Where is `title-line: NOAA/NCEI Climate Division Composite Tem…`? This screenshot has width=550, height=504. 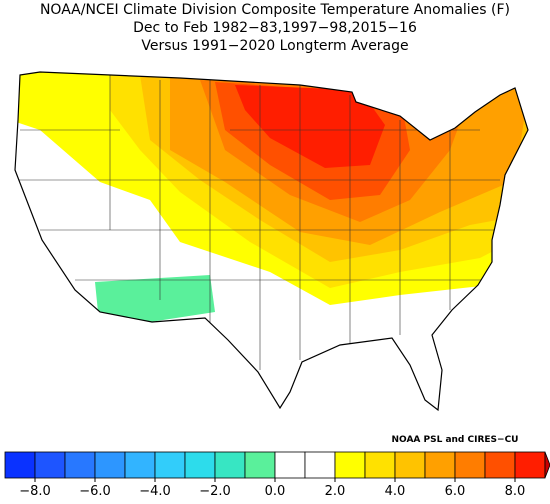
title-line: NOAA/NCEI Climate Division Composite Tem… is located at coordinates (275, 10).